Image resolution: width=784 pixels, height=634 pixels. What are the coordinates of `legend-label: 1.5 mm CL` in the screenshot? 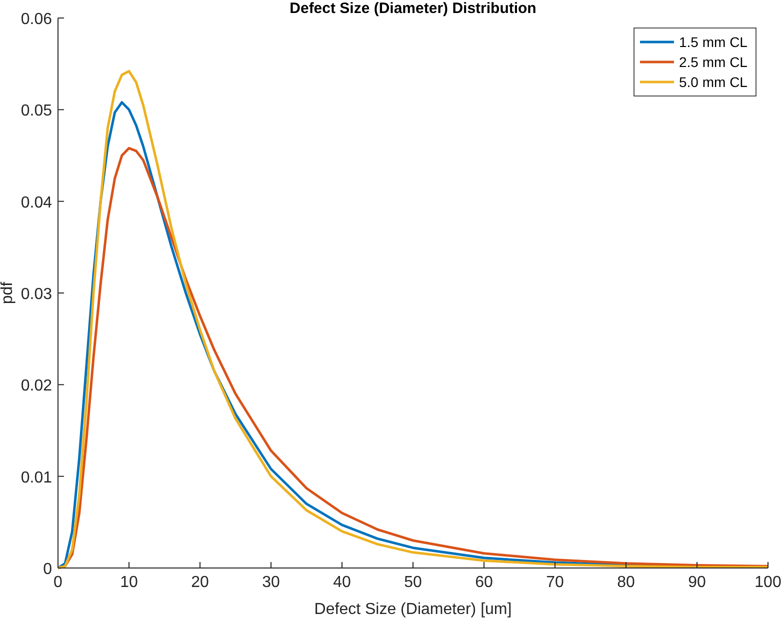 It's located at (713, 42).